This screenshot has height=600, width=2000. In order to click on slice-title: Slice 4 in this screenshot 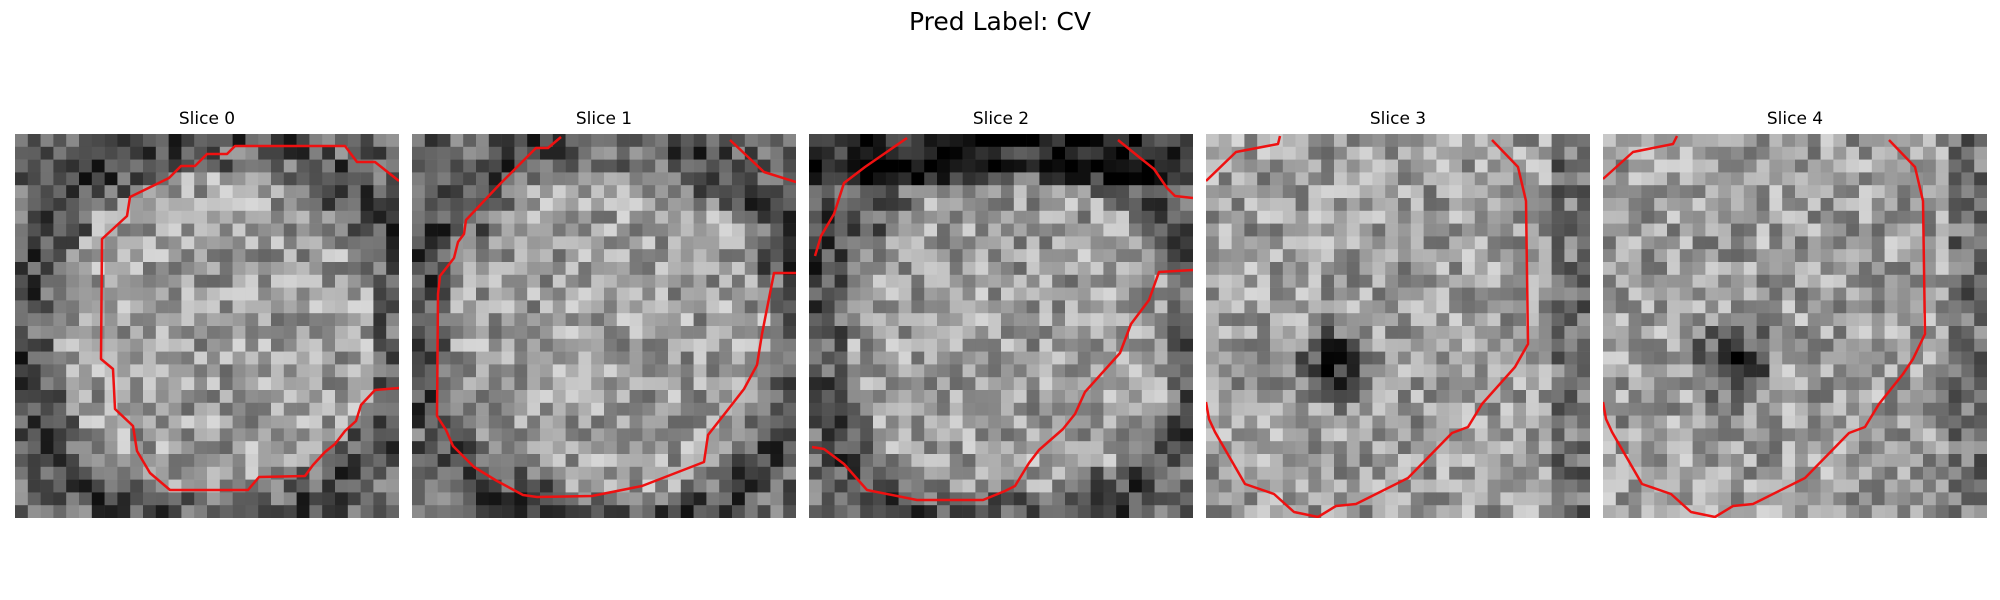, I will do `click(1795, 119)`.